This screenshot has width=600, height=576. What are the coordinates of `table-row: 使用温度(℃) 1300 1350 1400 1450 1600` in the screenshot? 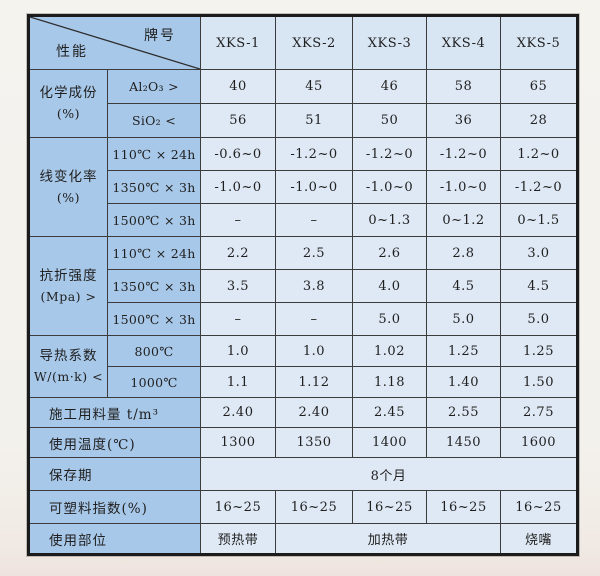 It's located at (303, 442).